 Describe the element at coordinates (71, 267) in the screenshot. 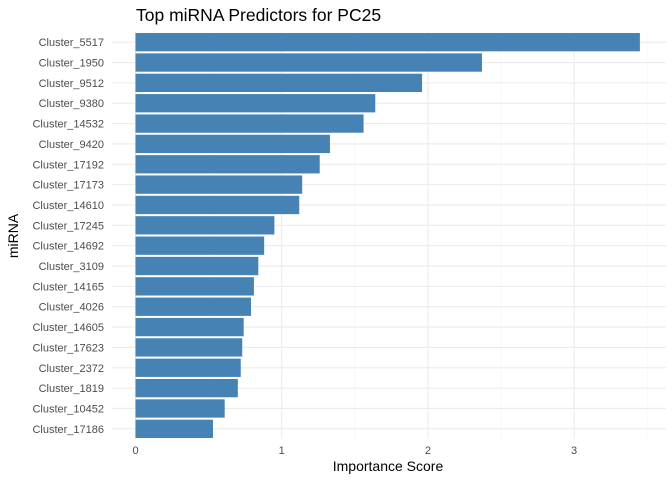

I see `y-tick-label: Cluster_3109` at that location.